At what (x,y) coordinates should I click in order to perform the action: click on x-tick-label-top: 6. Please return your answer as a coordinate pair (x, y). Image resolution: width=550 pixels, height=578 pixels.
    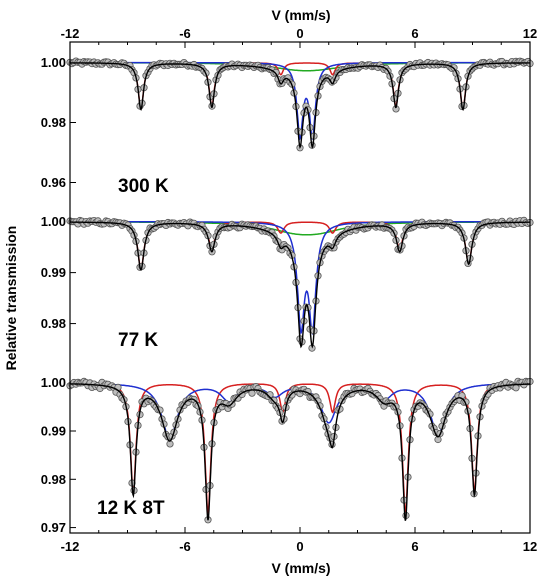
    Looking at the image, I should click on (414, 33).